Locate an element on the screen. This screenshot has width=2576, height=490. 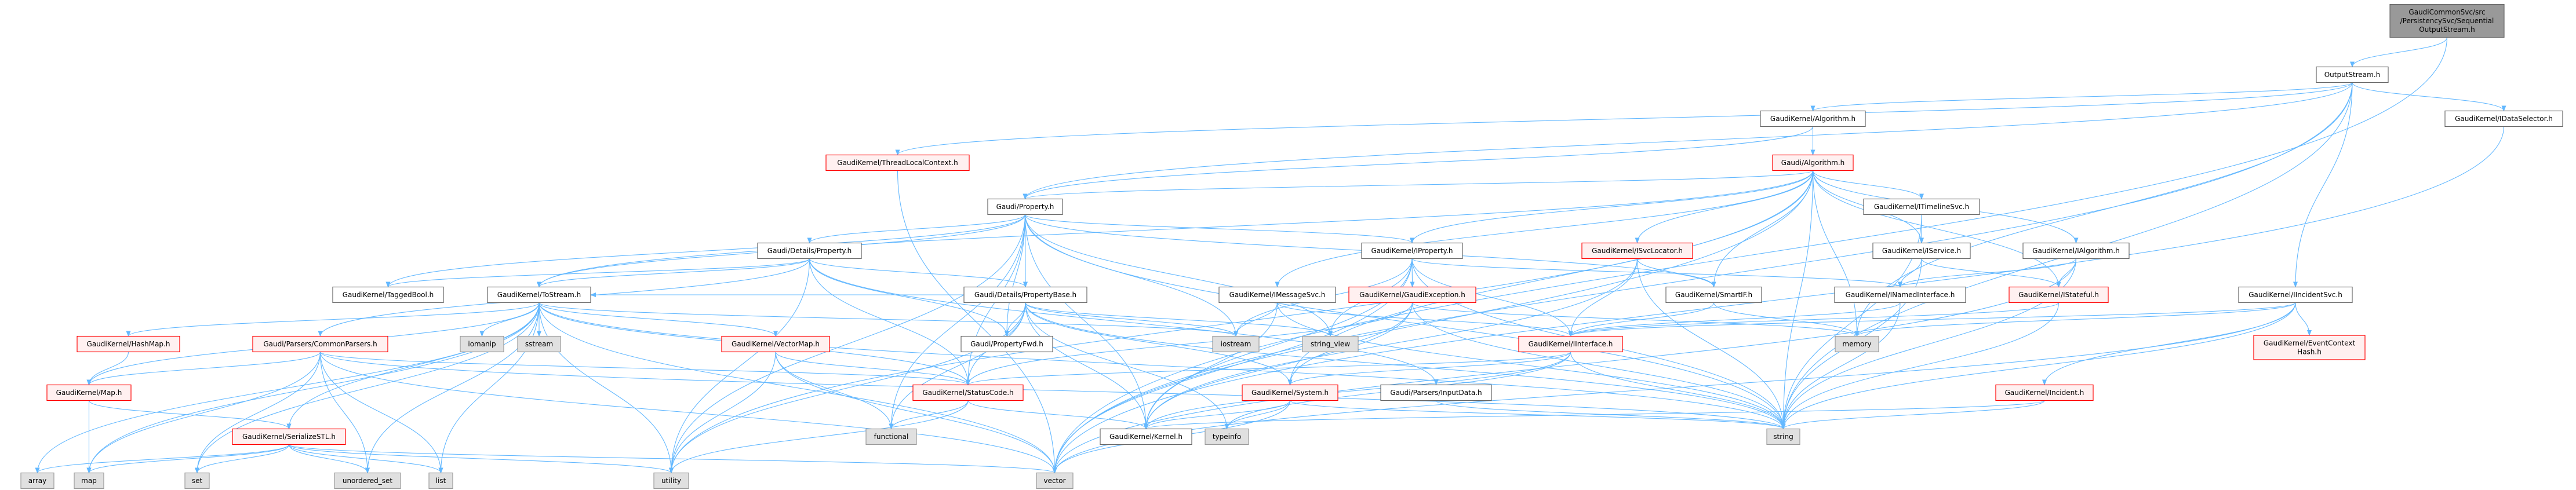
edge-propertybase-to-string_view is located at coordinates (1179, 319).